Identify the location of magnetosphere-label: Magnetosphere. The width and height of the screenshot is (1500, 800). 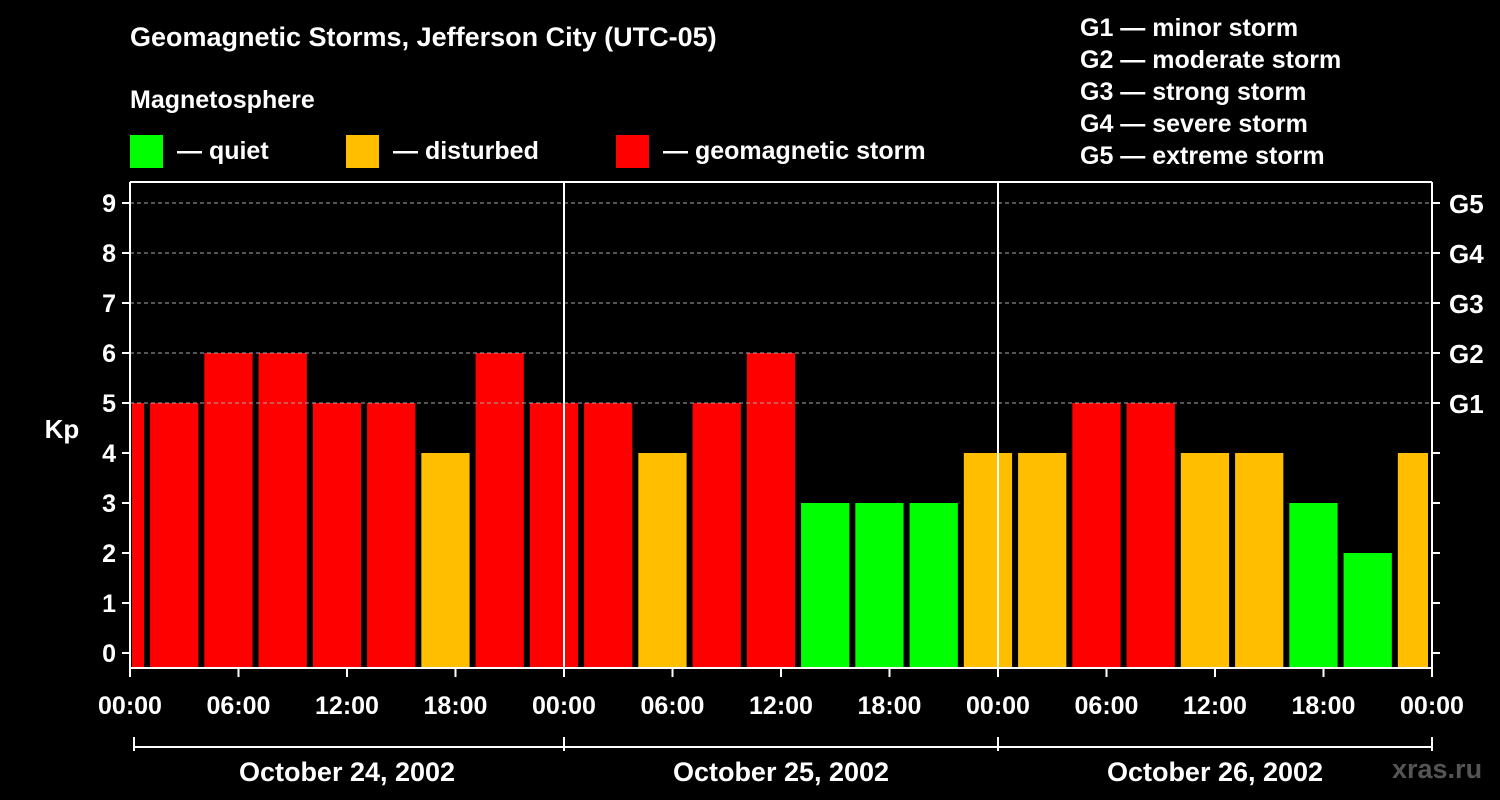
(222, 100).